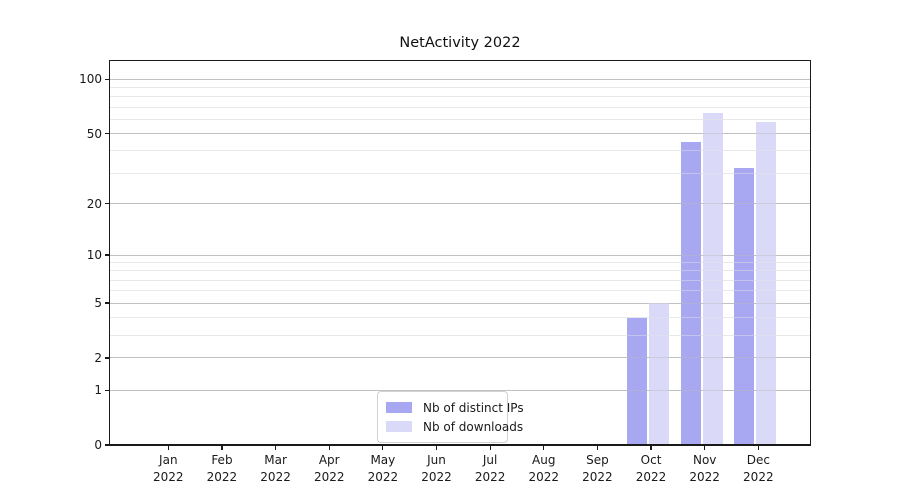 This screenshot has height=500, width=900. I want to click on chart-title: NetActivity 2022, so click(460, 43).